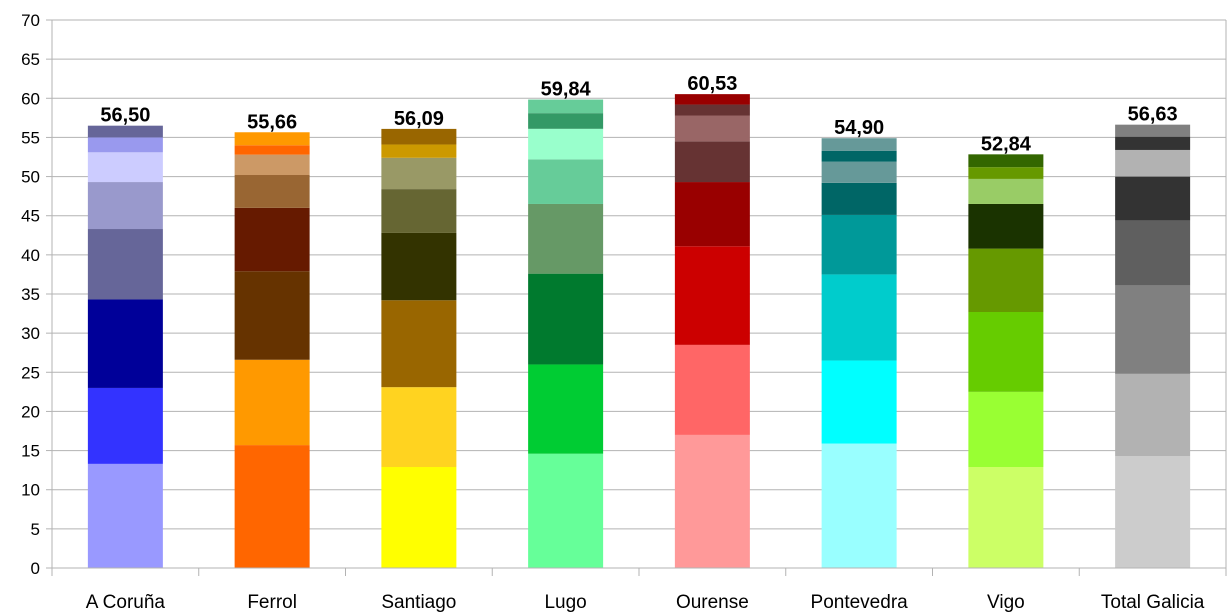 The width and height of the screenshot is (1229, 614). I want to click on y-tick-label: 20, so click(30, 411).